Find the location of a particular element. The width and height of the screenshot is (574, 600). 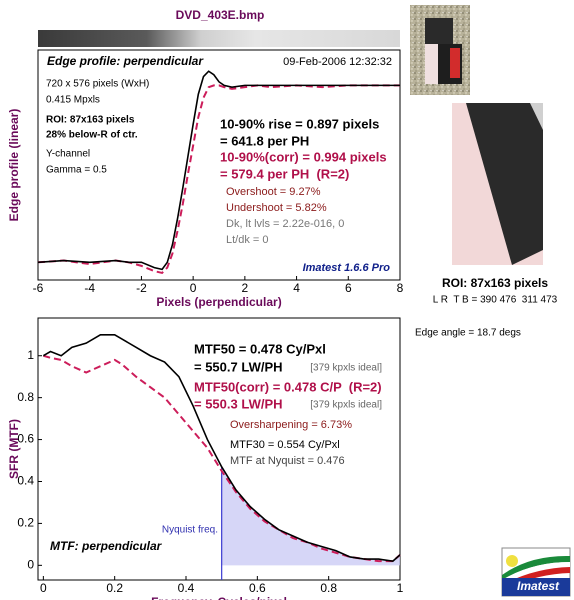

roi-image is located at coordinates (497, 184).